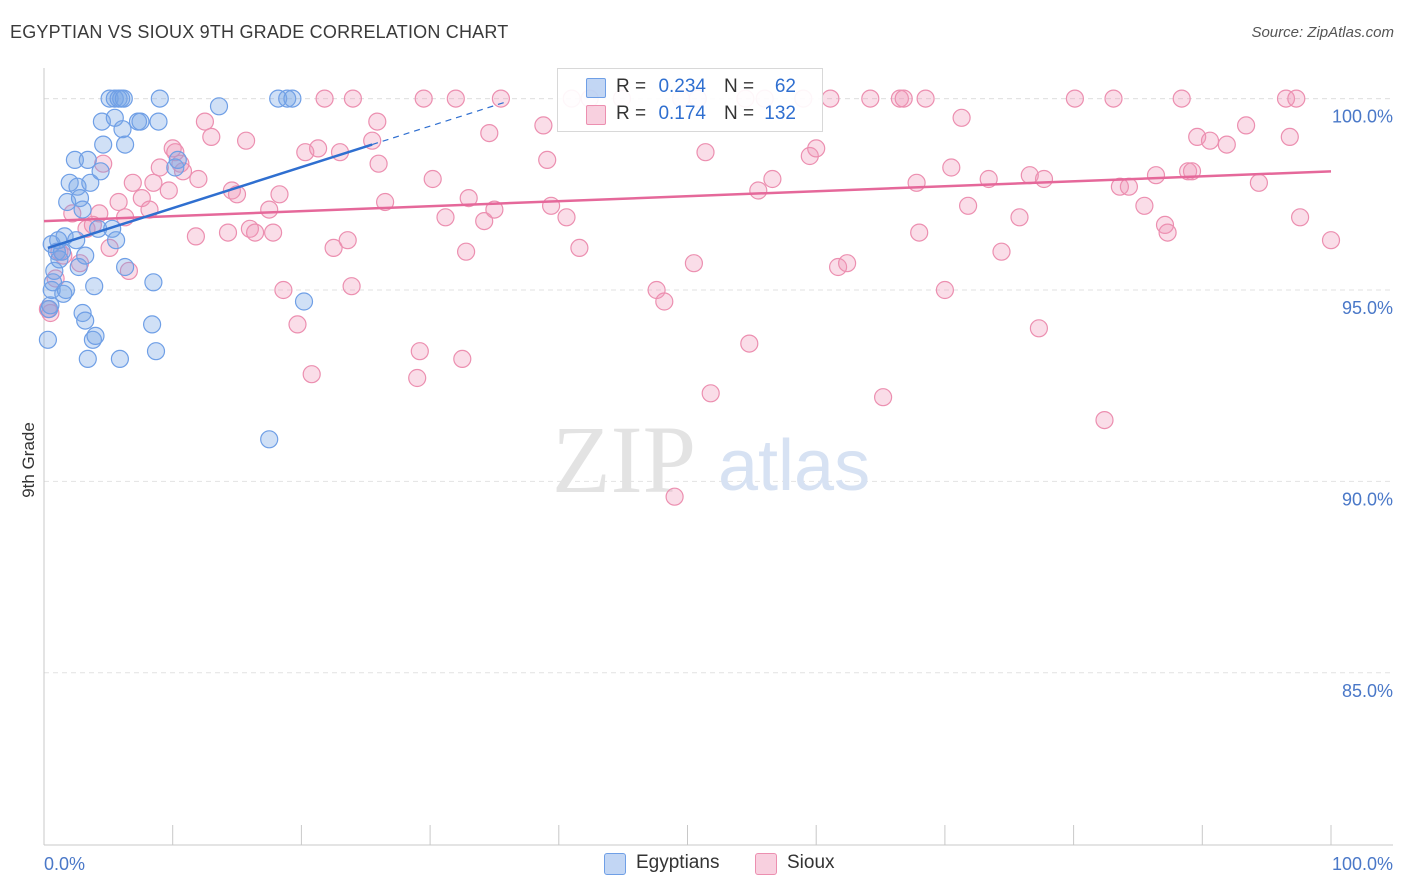 The height and width of the screenshot is (892, 1406). Describe the element at coordinates (1367, 691) in the screenshot. I see `y-tick-label: 85.0%` at that location.